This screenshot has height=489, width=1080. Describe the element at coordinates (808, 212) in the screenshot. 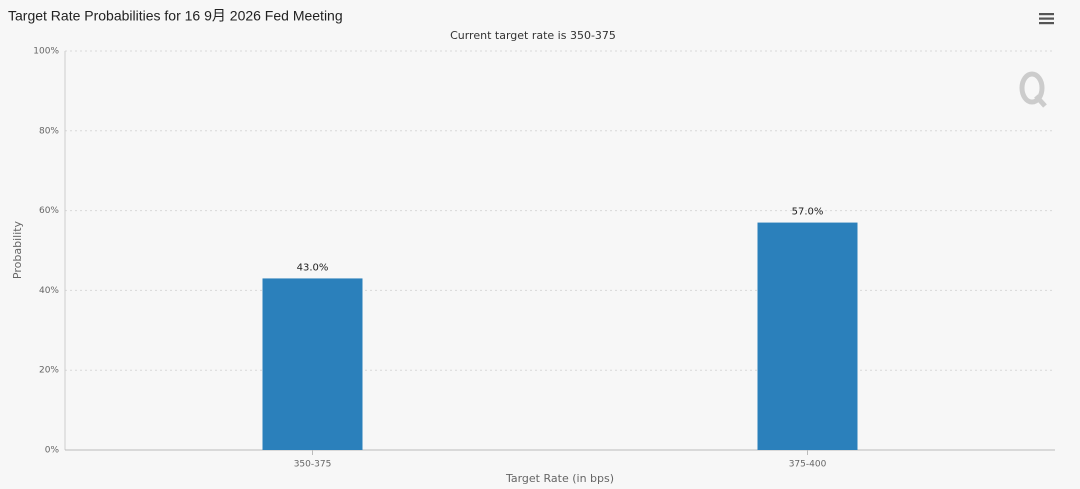

I see `data-label: 57.0%` at that location.